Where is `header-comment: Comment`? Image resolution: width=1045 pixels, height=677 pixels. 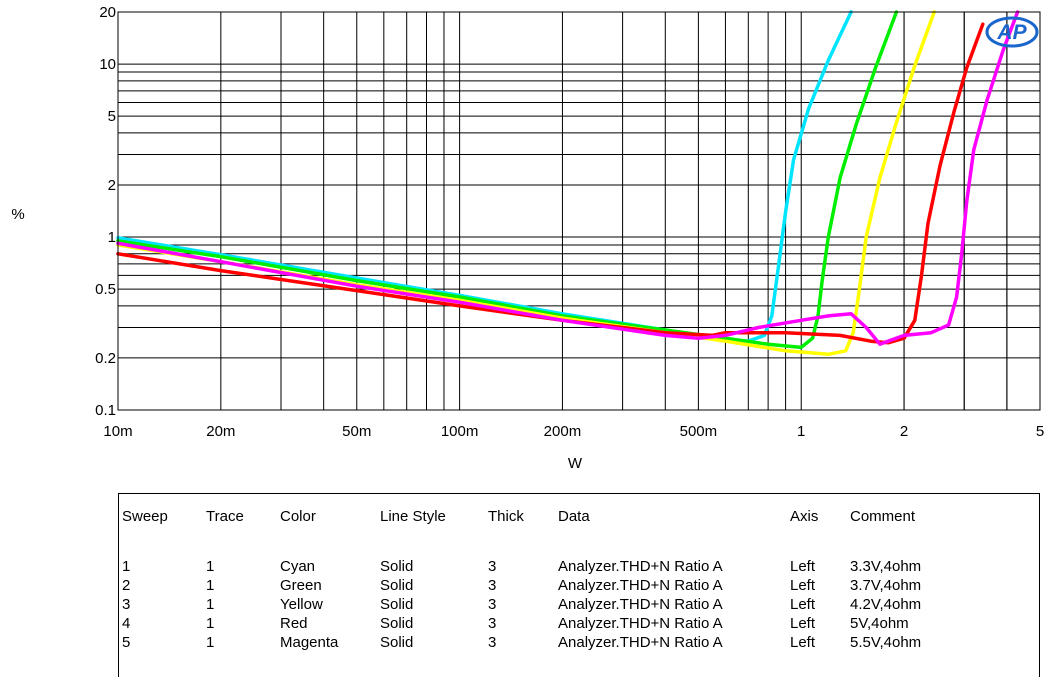 header-comment: Comment is located at coordinates (883, 516).